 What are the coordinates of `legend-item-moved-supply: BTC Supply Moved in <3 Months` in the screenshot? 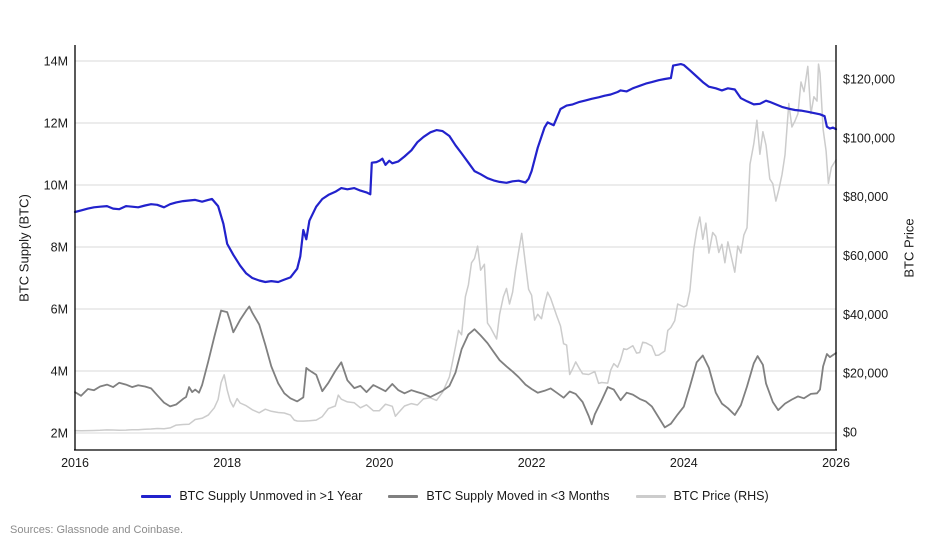 It's located at (499, 496).